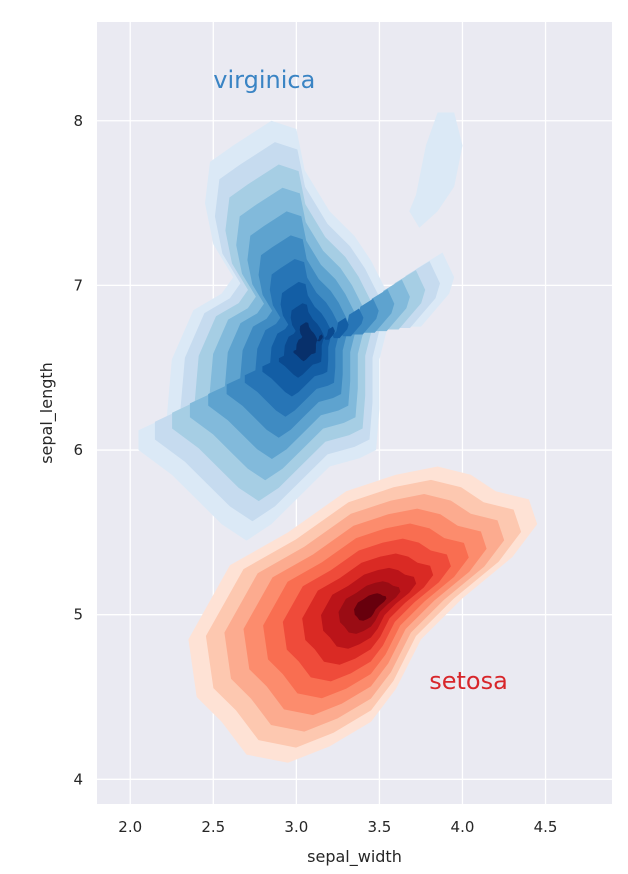  I want to click on virginica-contour-island, so click(436, 170).